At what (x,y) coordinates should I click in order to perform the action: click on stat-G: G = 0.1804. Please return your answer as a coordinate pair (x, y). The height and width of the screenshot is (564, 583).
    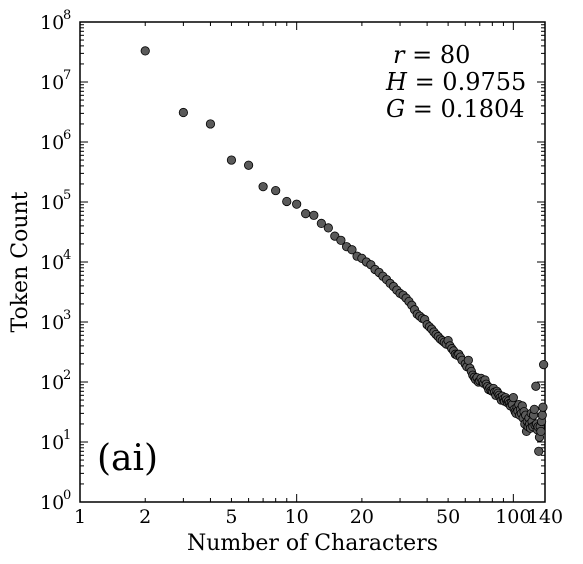
    Looking at the image, I should click on (455, 109).